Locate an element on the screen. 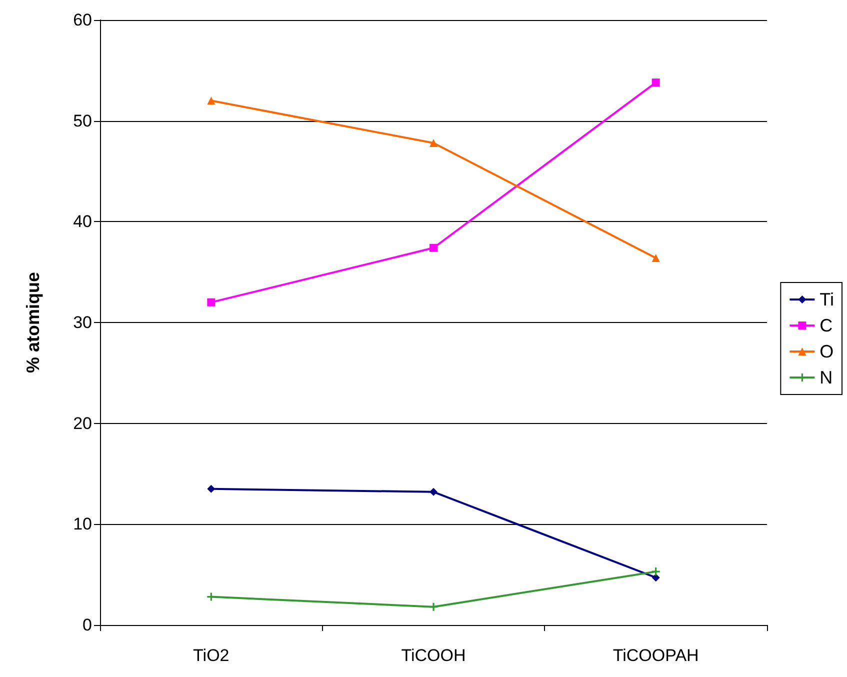 The height and width of the screenshot is (677, 847). y-tick-label: 40 is located at coordinates (82, 222).